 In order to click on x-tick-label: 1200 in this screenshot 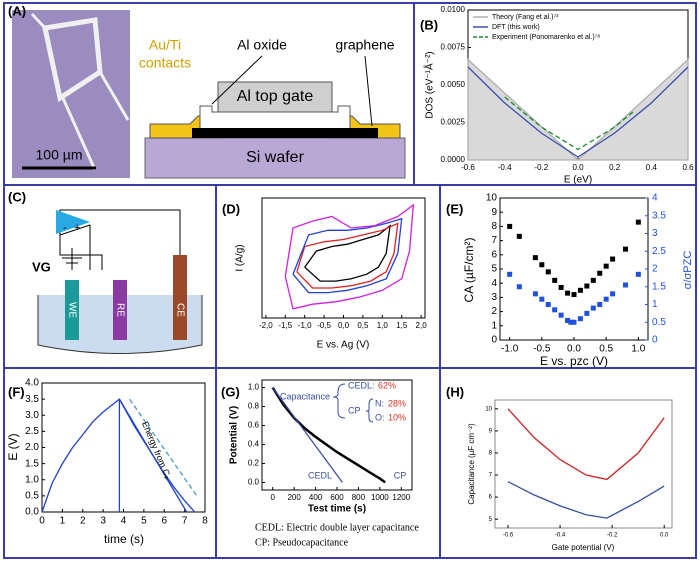, I will do `click(401, 497)`.